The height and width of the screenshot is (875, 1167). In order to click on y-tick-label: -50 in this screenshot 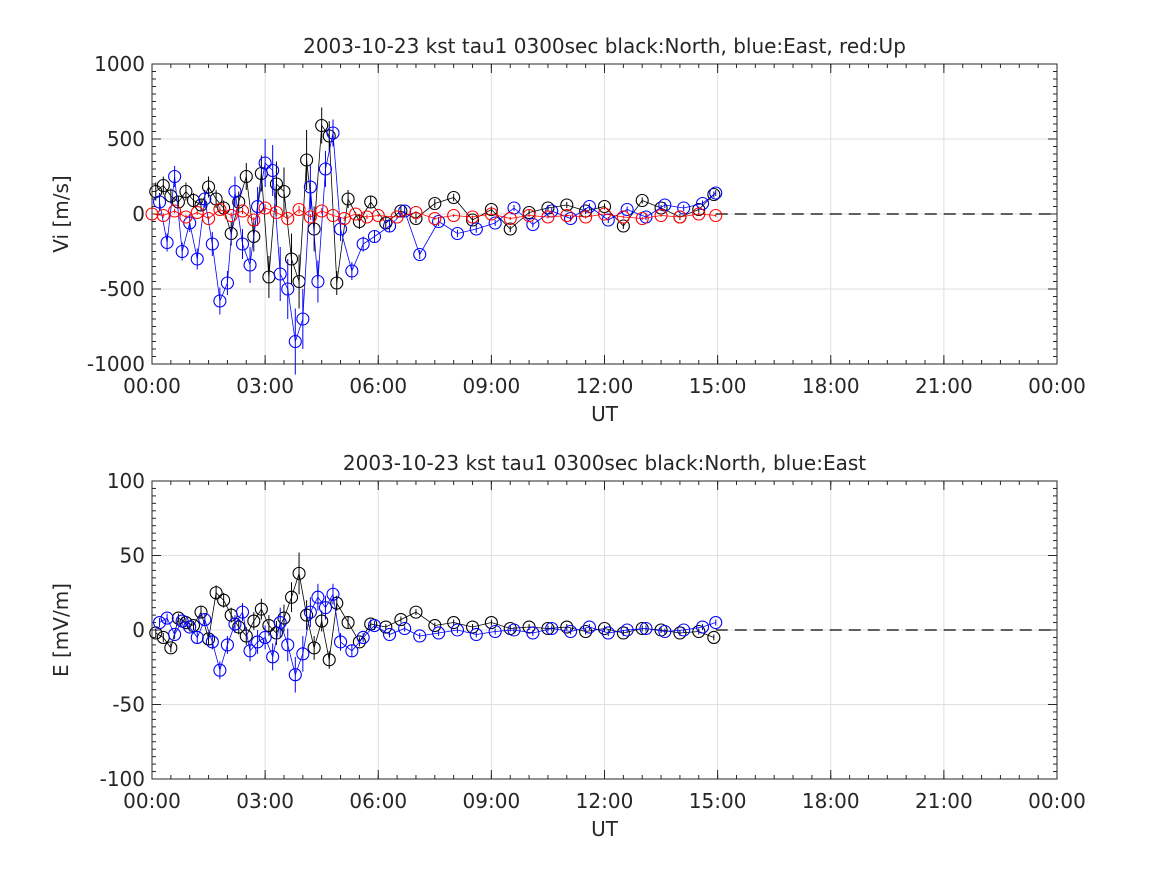, I will do `click(128, 705)`.